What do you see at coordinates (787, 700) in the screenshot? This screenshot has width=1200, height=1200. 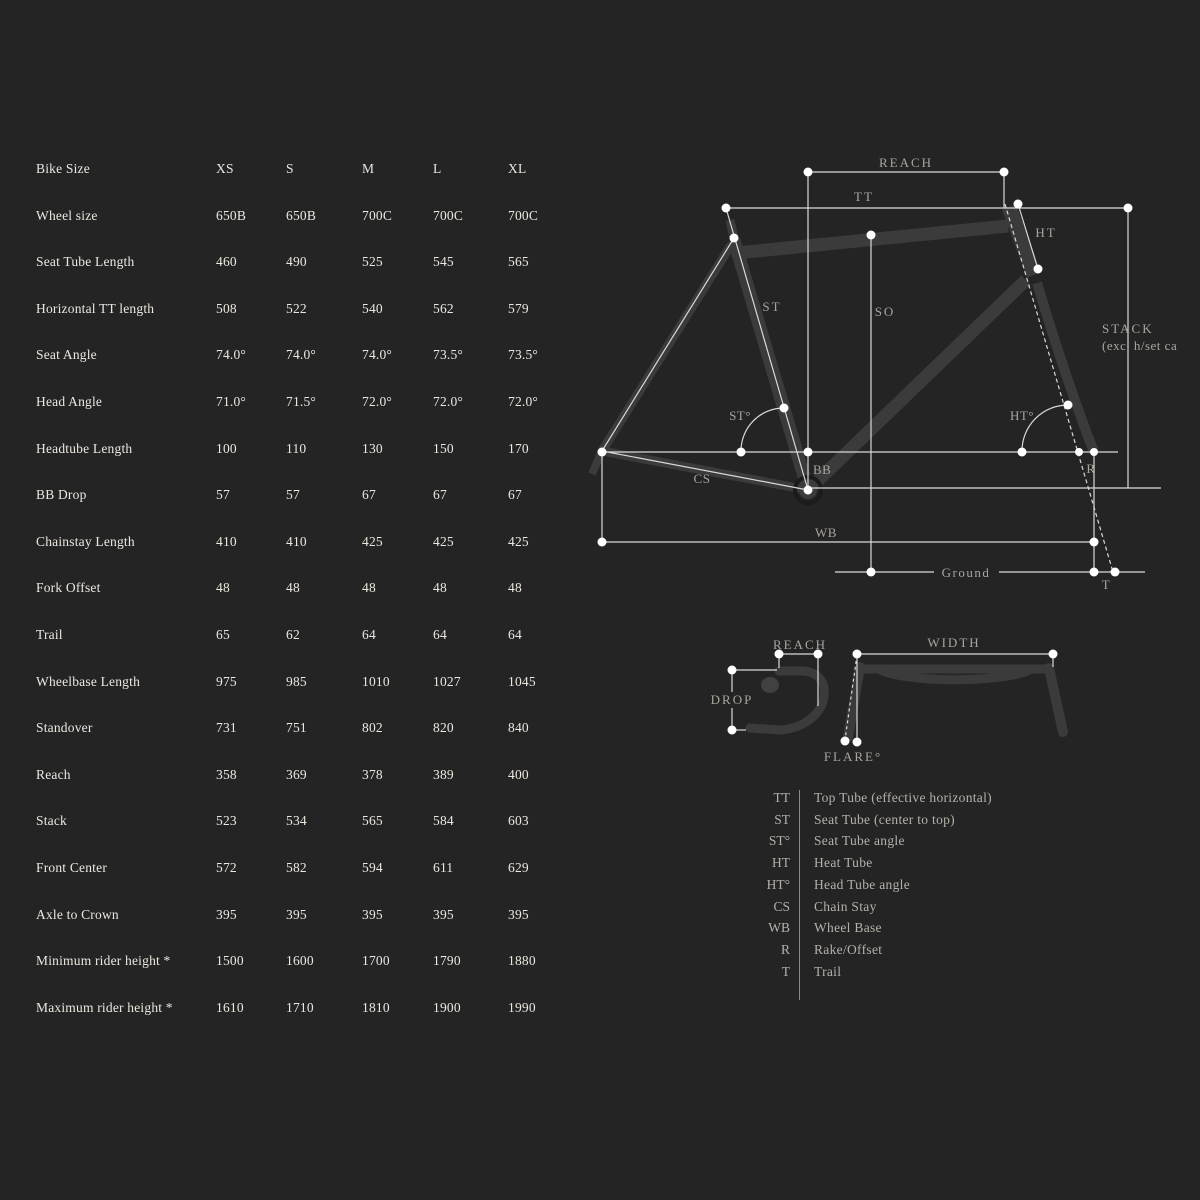 I see `drop-bar-profile` at bounding box center [787, 700].